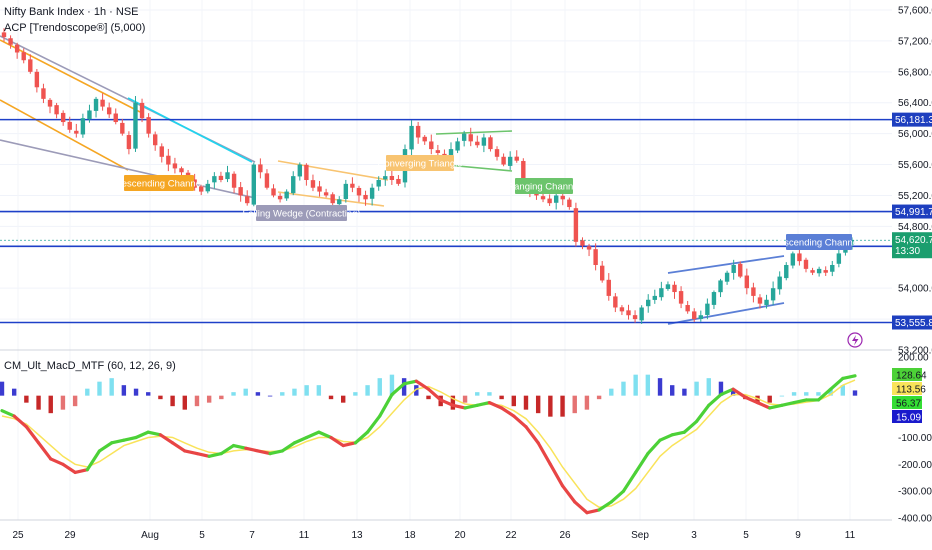 The height and width of the screenshot is (550, 932). I want to click on time-tick-label: 5, so click(746, 535).